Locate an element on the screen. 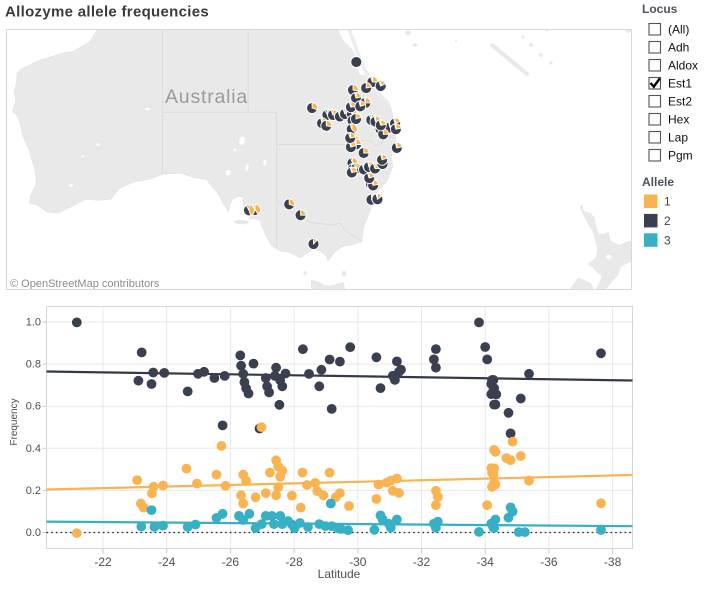  svg-text: 0.4 is located at coordinates (33, 449).